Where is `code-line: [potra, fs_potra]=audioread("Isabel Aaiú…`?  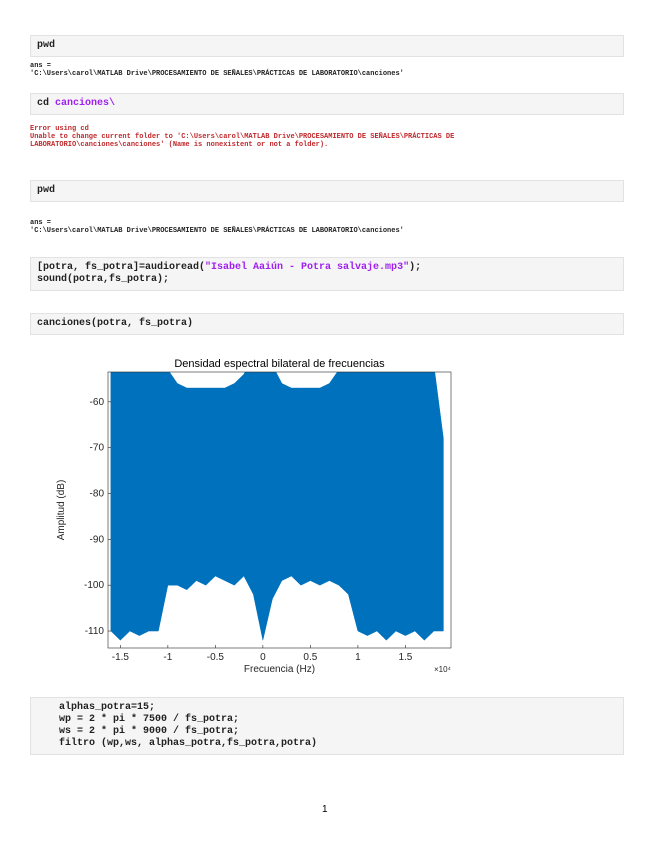 code-line: [potra, fs_potra]=audioread("Isabel Aaiú… is located at coordinates (327, 268).